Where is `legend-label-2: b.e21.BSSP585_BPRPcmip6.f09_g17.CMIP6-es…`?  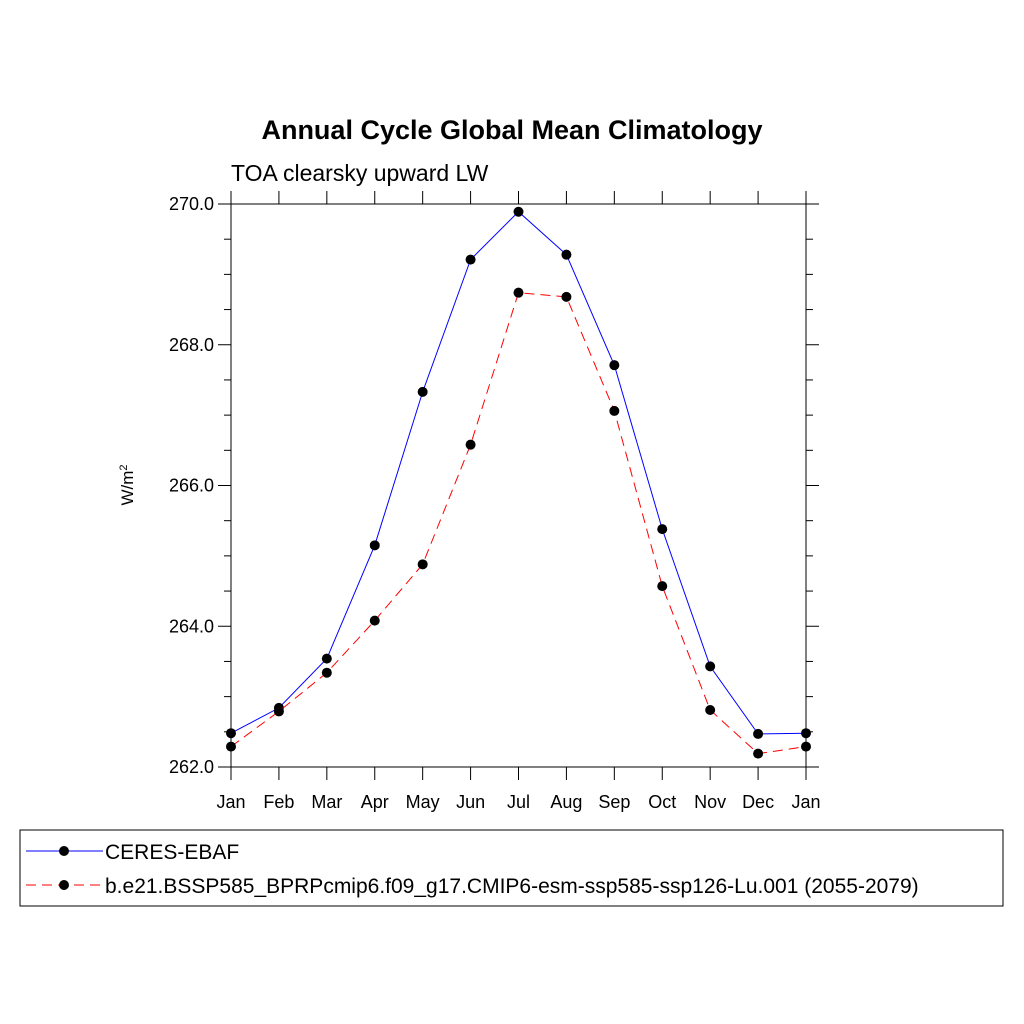
legend-label-2: b.e21.BSSP585_BPRPcmip6.f09_g17.CMIP6-es… is located at coordinates (512, 886).